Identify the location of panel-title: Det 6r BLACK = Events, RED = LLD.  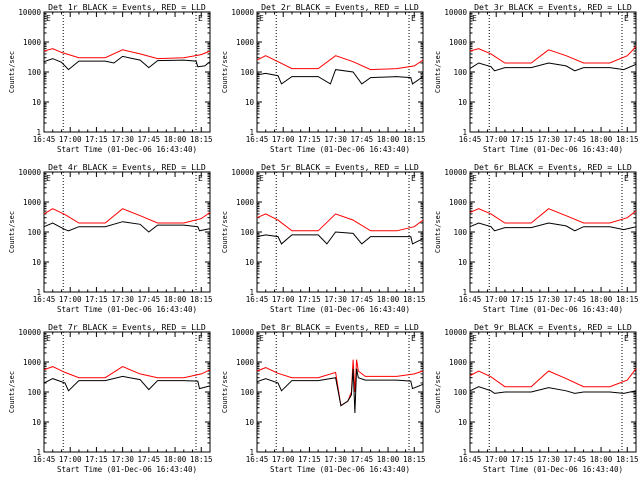
(553, 167).